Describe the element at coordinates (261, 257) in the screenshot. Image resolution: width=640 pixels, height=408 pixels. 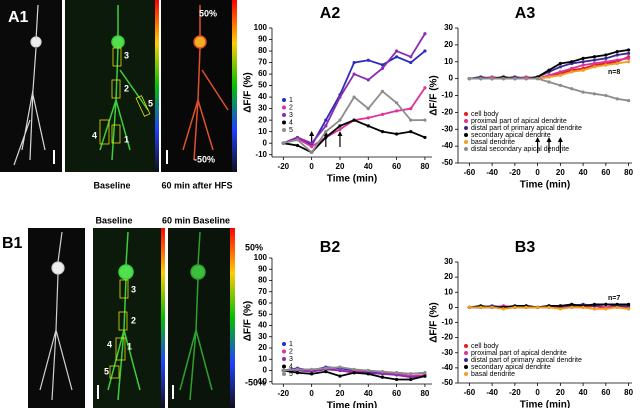
I see `y-tick-label: 100` at that location.